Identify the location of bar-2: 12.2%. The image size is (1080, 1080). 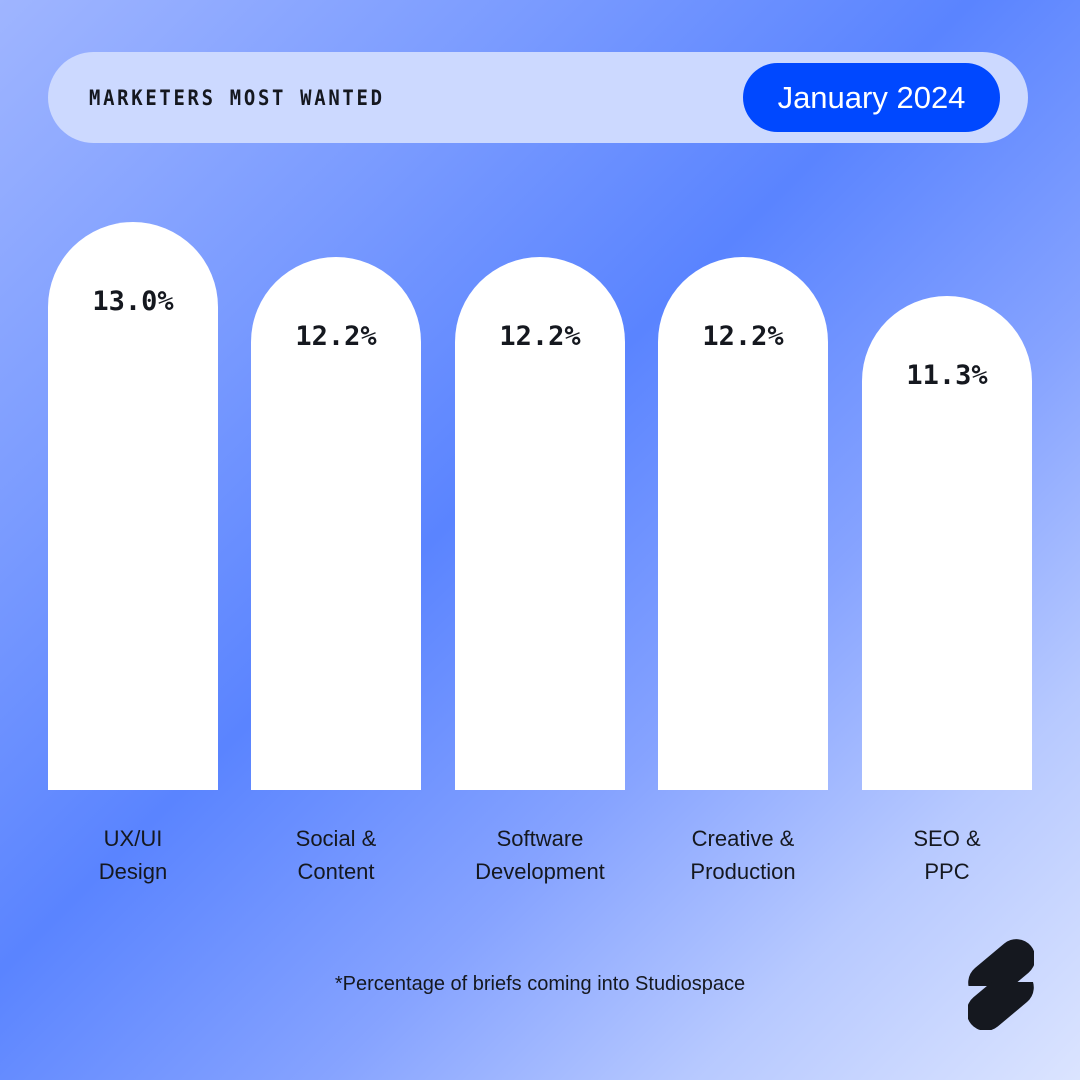
(540, 523).